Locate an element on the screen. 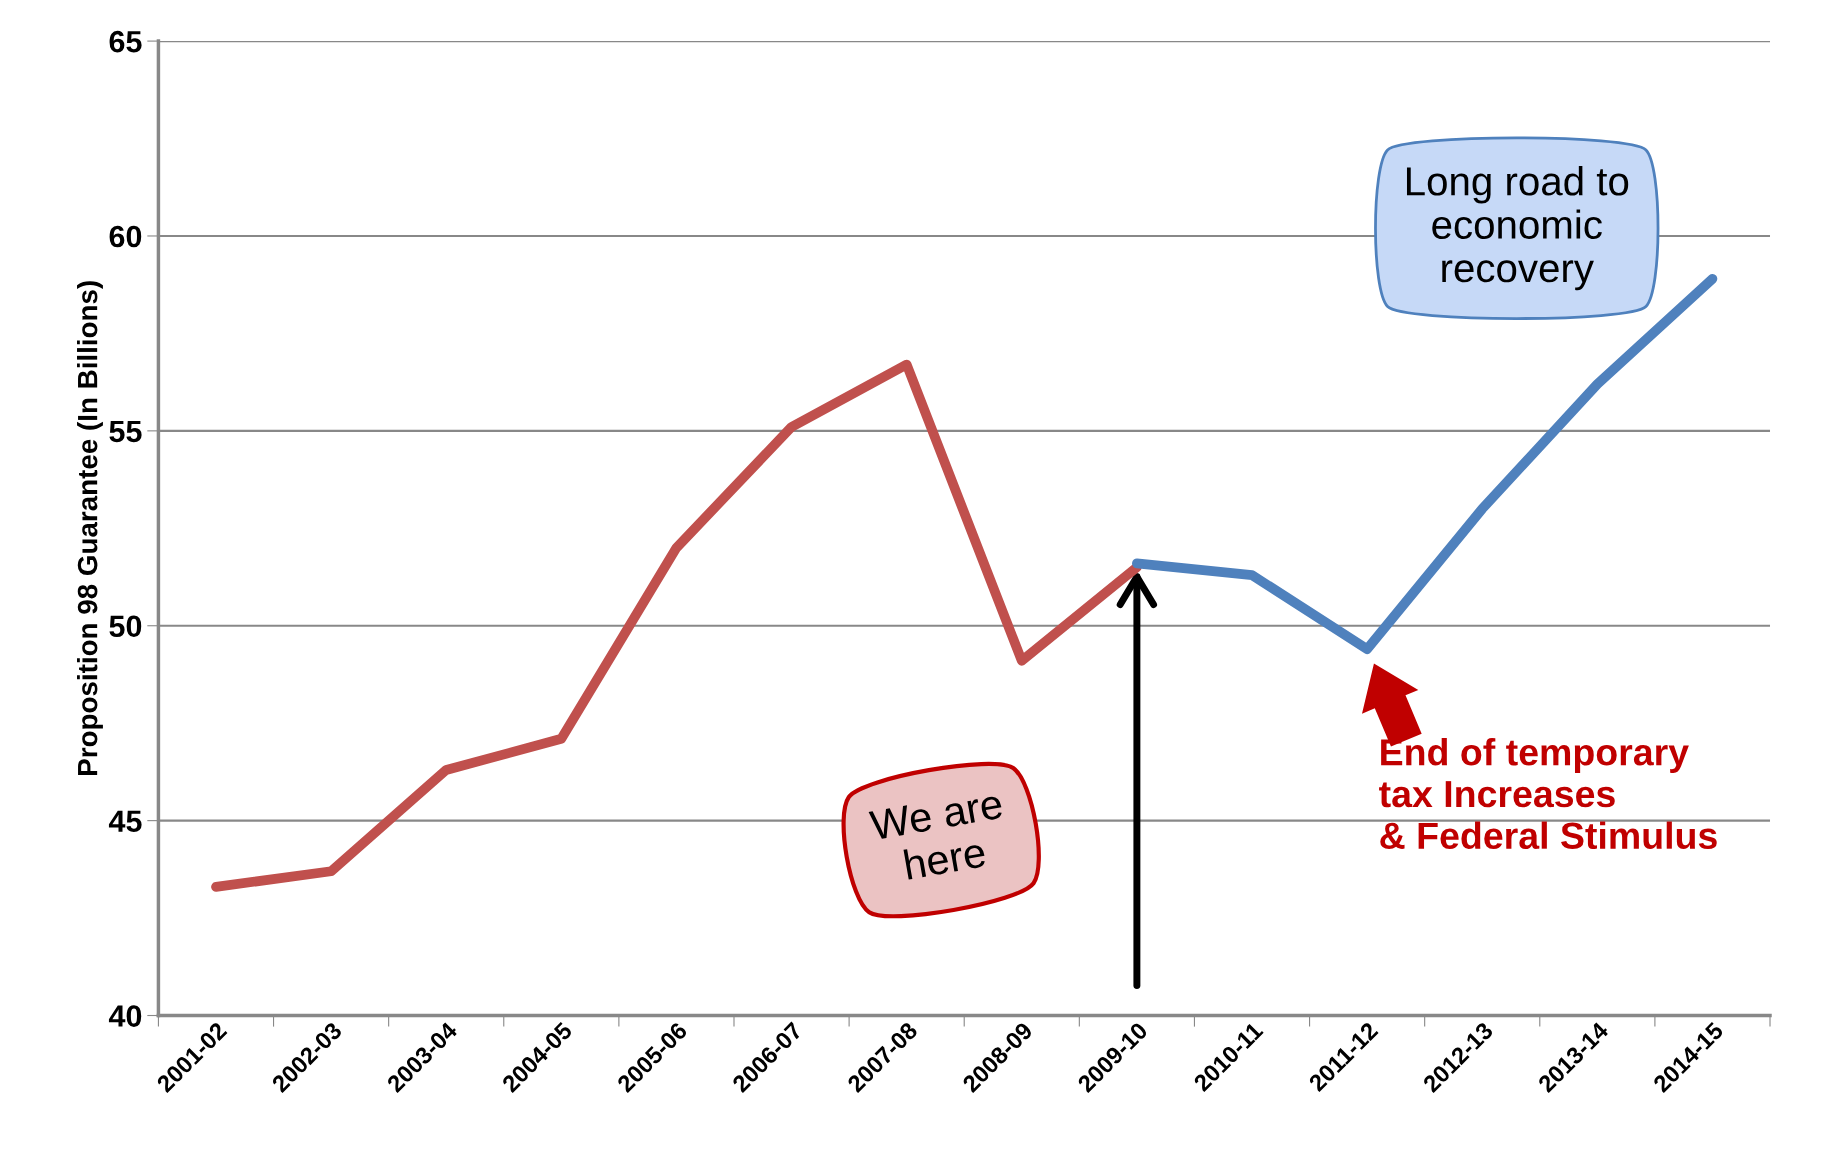 The height and width of the screenshot is (1174, 1821). y-tick-label: 65 is located at coordinates (125, 41).